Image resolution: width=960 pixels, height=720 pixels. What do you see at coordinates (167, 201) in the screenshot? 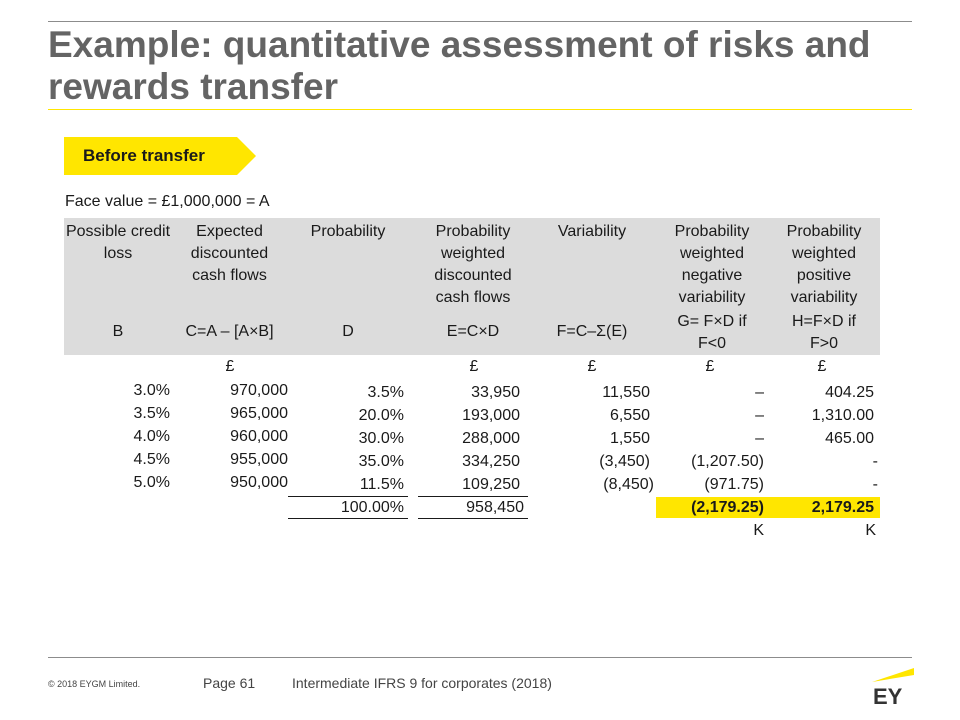
I see `face-value-text: Face value = £1,000,000 = A` at bounding box center [167, 201].